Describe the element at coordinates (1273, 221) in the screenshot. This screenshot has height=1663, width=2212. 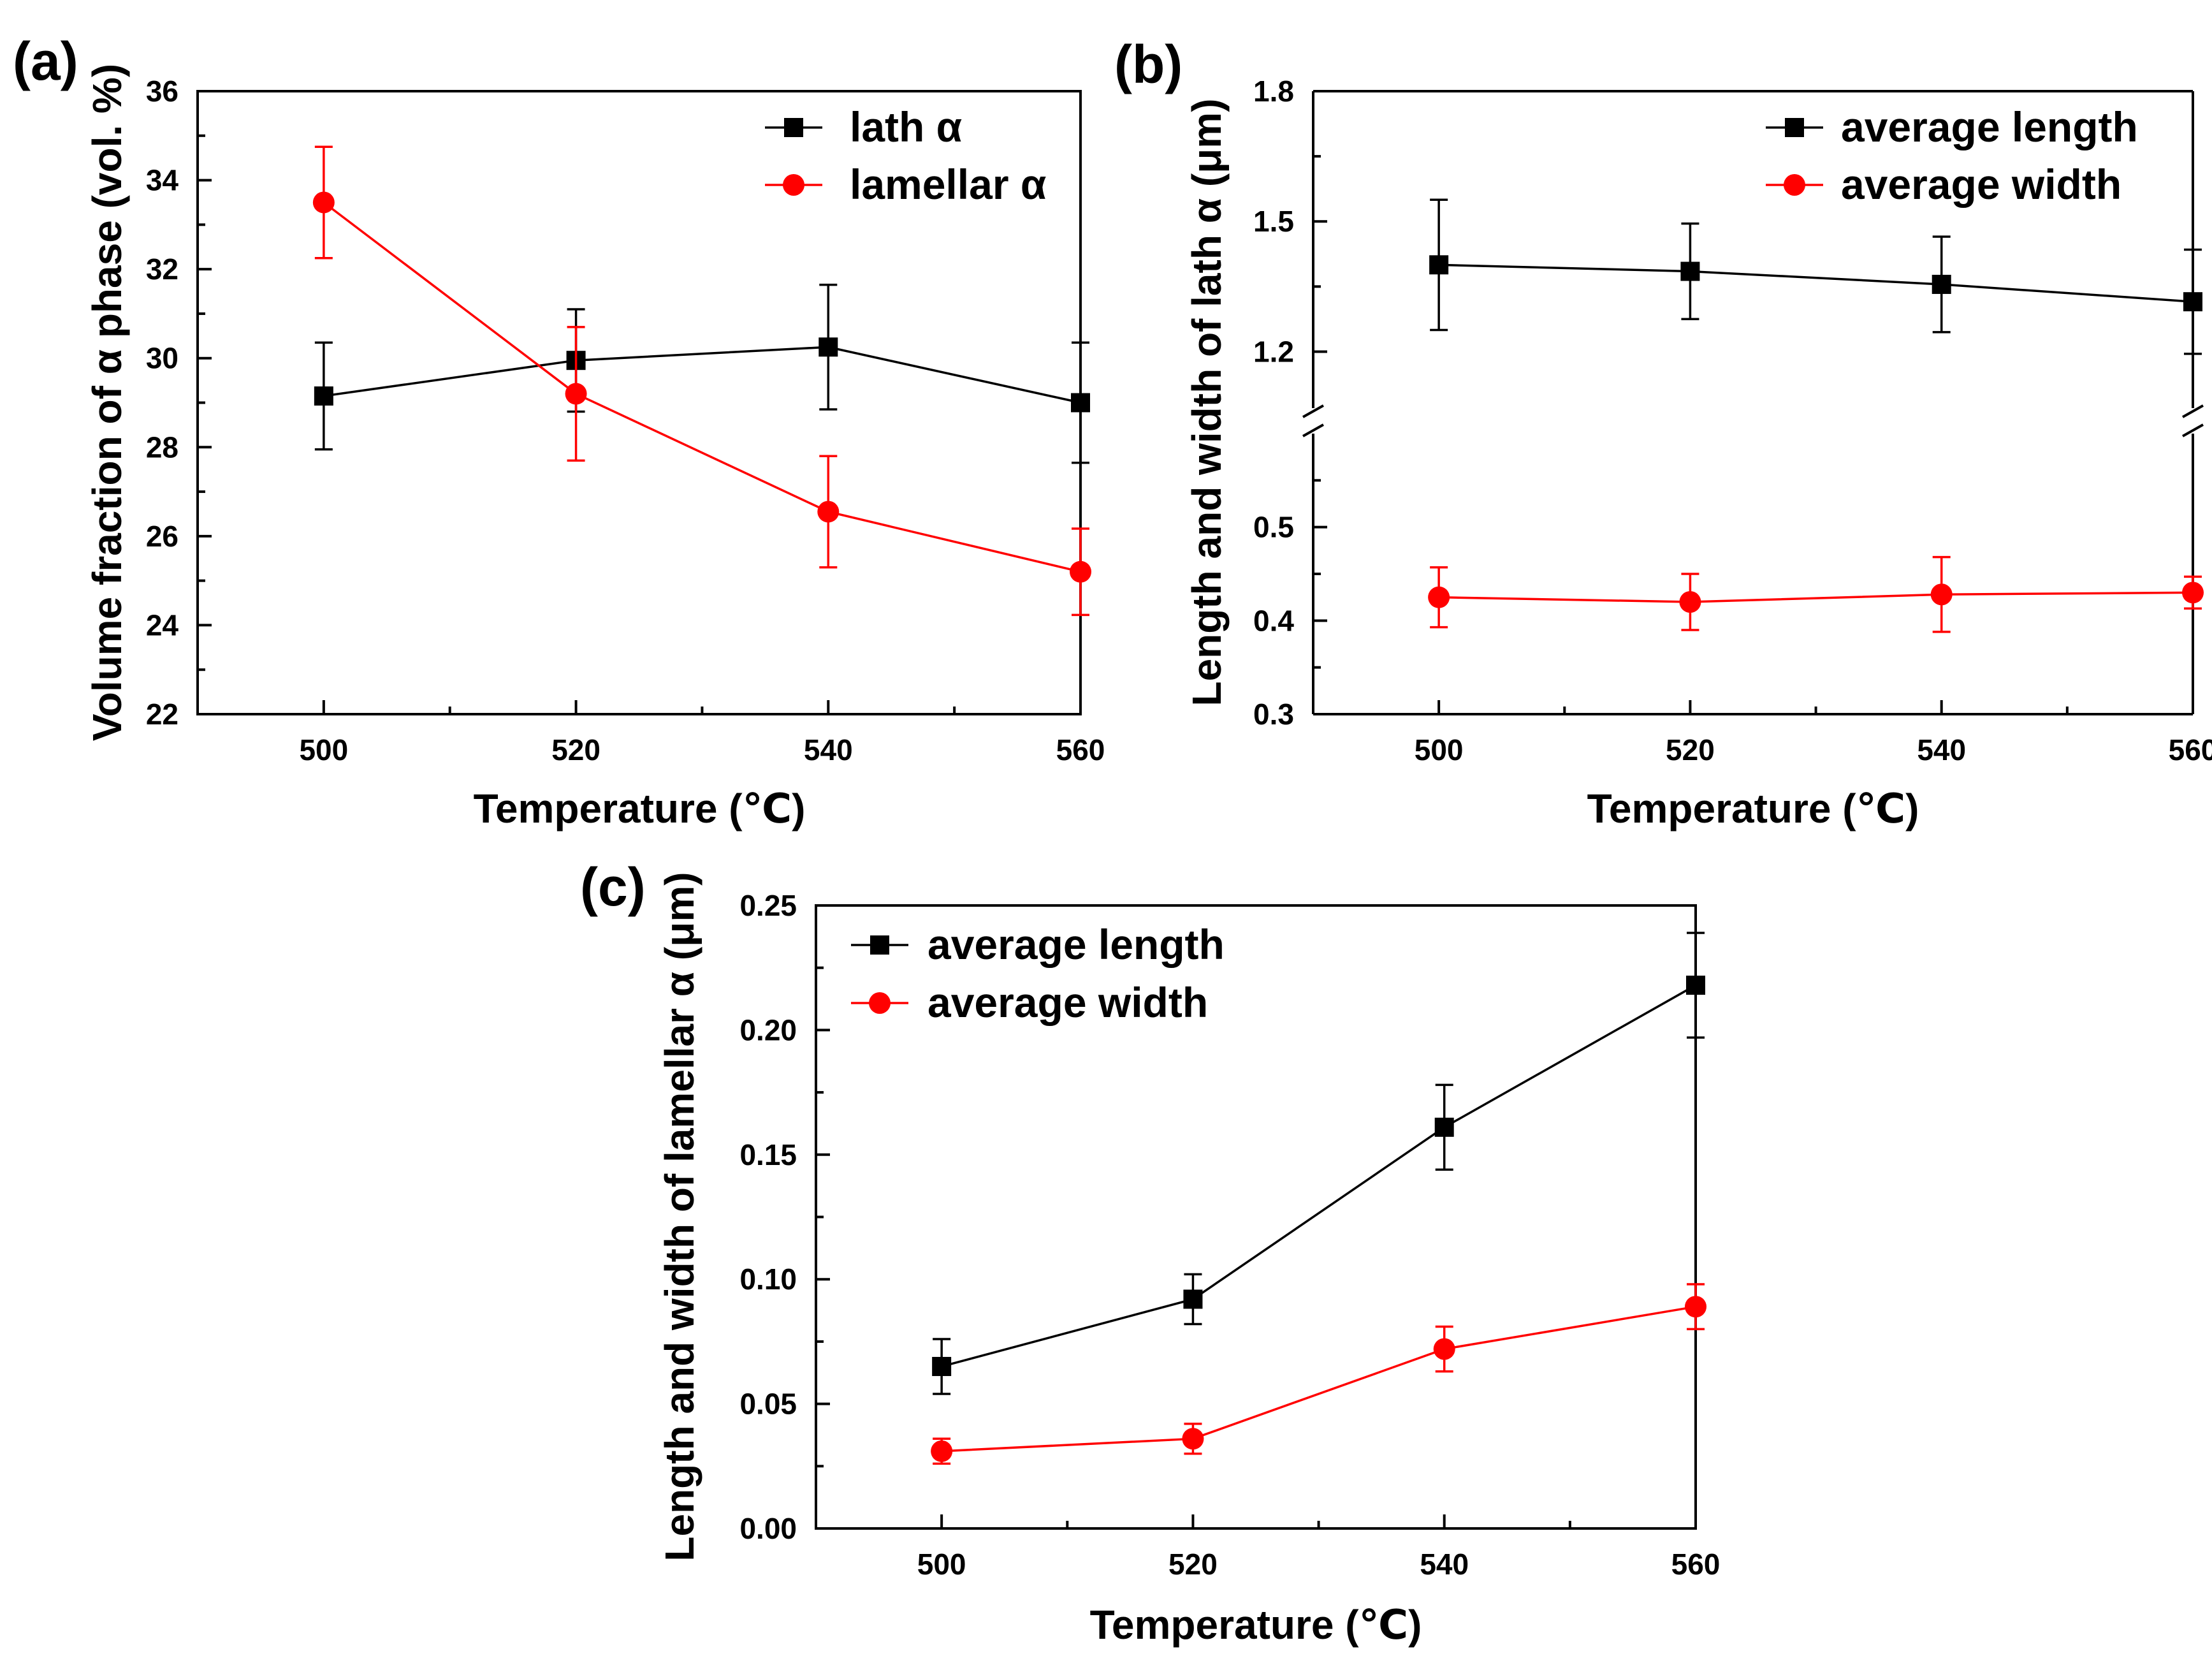
I see `y-tick-label: 1.5` at that location.